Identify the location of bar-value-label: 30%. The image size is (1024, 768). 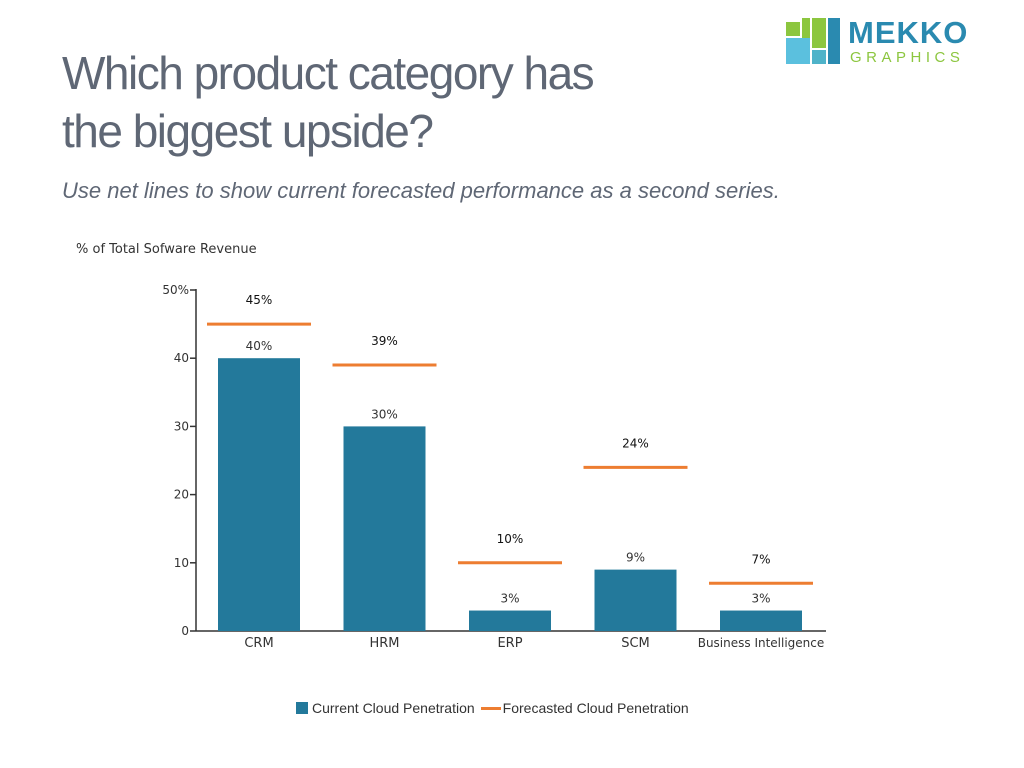
(384, 414).